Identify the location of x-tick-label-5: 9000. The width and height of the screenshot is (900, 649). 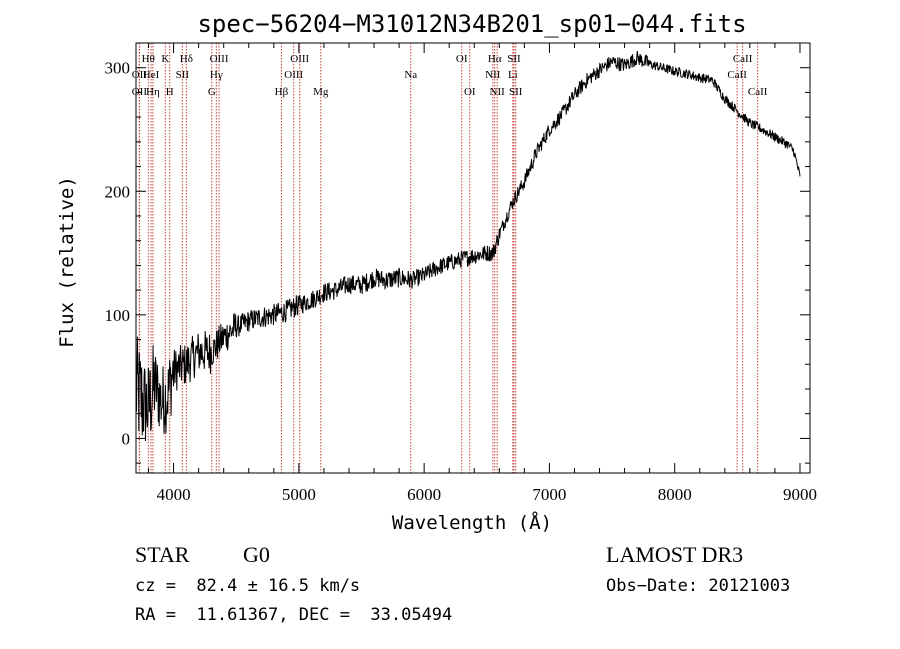
(800, 494).